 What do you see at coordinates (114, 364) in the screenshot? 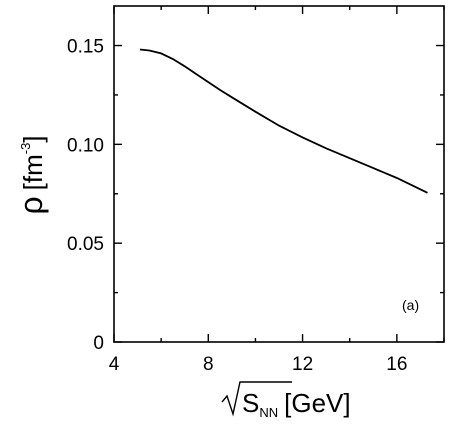
I see `x-tick-label: 4` at bounding box center [114, 364].